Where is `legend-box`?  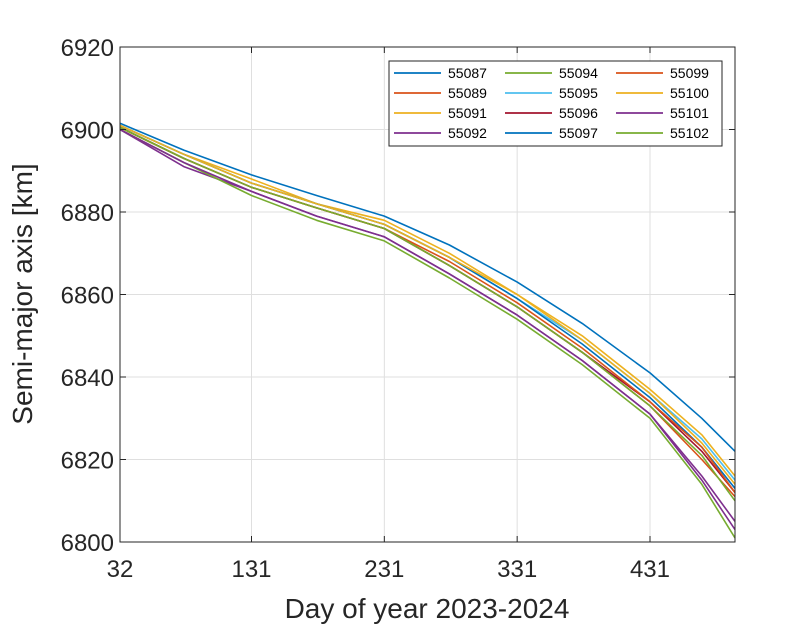
legend-box is located at coordinates (555, 103).